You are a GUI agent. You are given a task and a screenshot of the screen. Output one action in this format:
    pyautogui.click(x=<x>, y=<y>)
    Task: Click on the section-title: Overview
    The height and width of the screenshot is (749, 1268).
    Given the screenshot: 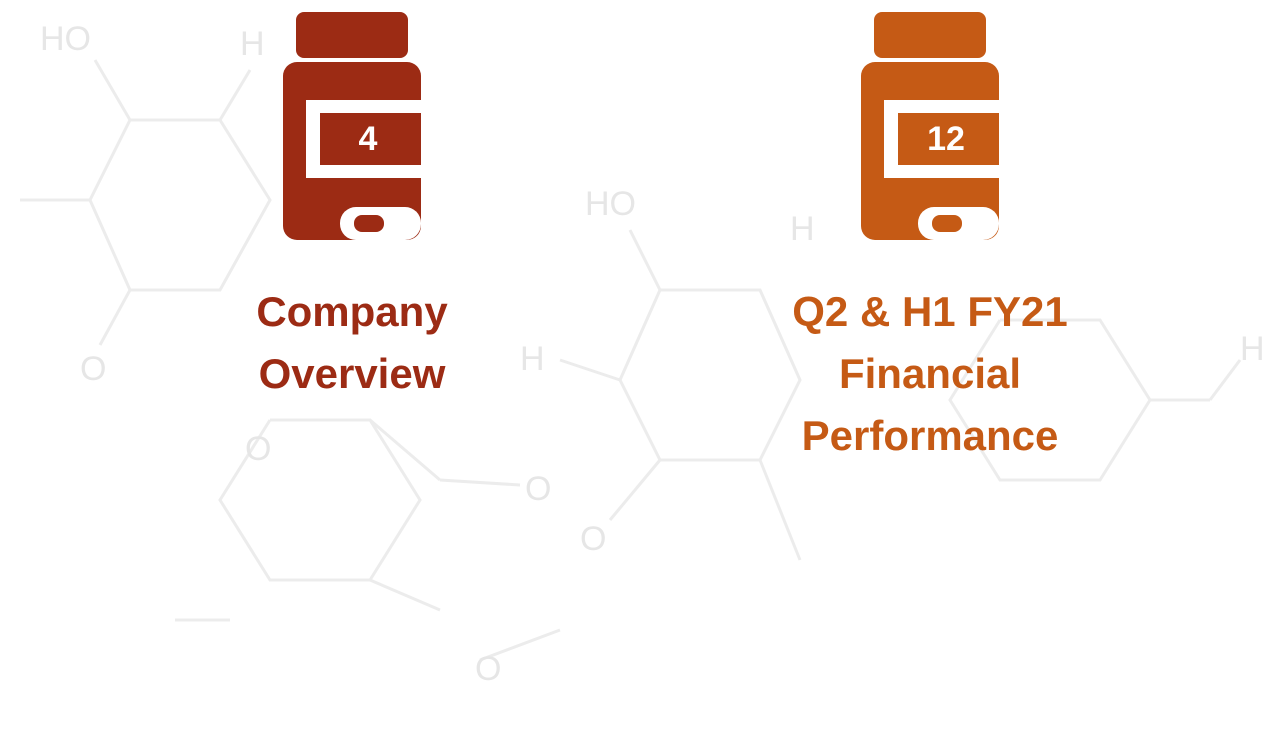 What is the action you would take?
    pyautogui.click(x=352, y=373)
    